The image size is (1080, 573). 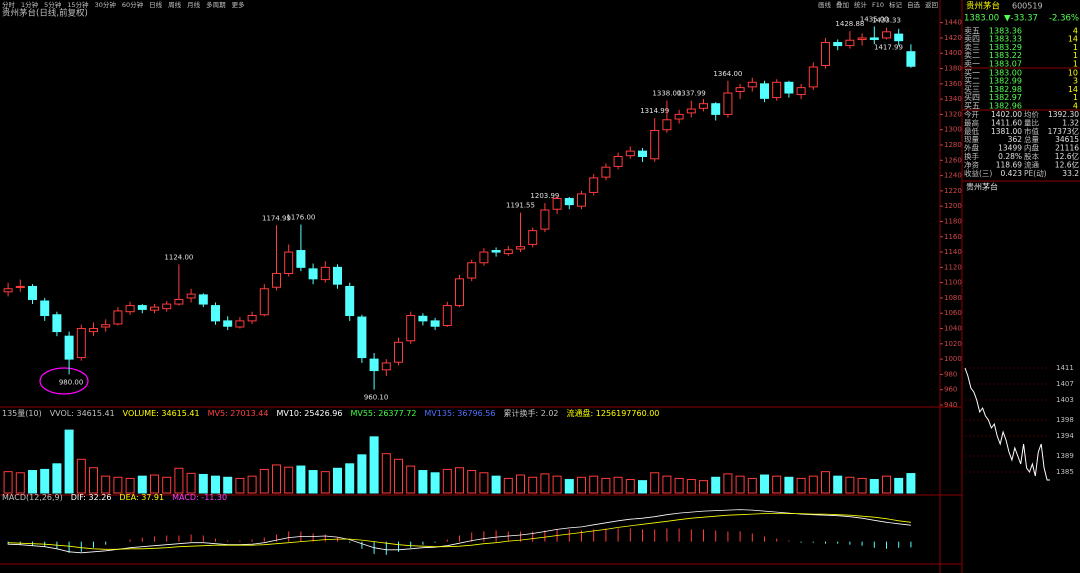 What do you see at coordinates (1021, 19) in the screenshot?
I see `price-change: ▼-33.37` at bounding box center [1021, 19].